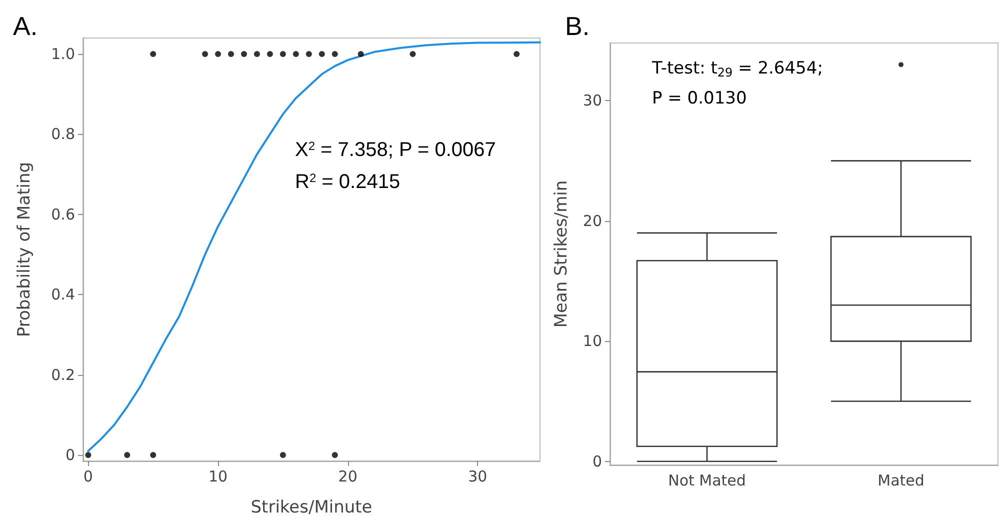  What do you see at coordinates (63, 134) in the screenshot?
I see `y-tick-label: 0.8` at bounding box center [63, 134].